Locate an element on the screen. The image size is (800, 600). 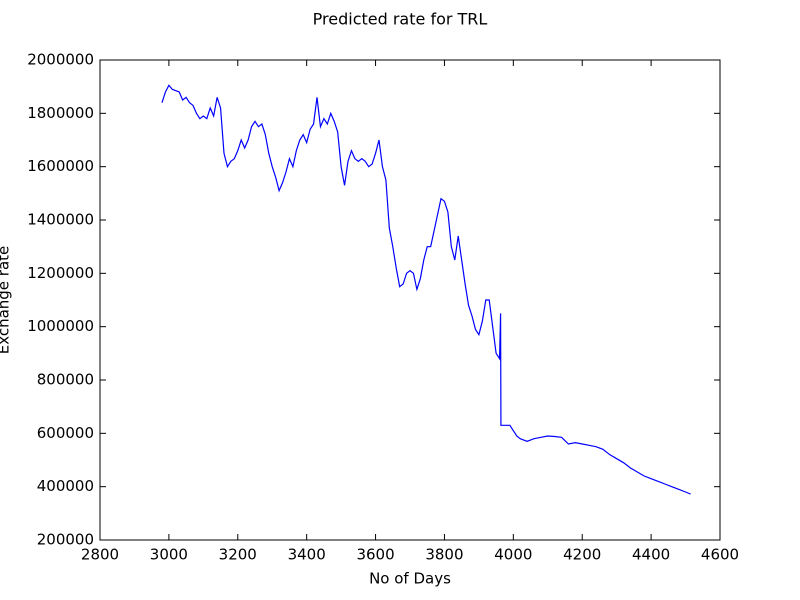
x-axis-label: No of Days is located at coordinates (410, 579).